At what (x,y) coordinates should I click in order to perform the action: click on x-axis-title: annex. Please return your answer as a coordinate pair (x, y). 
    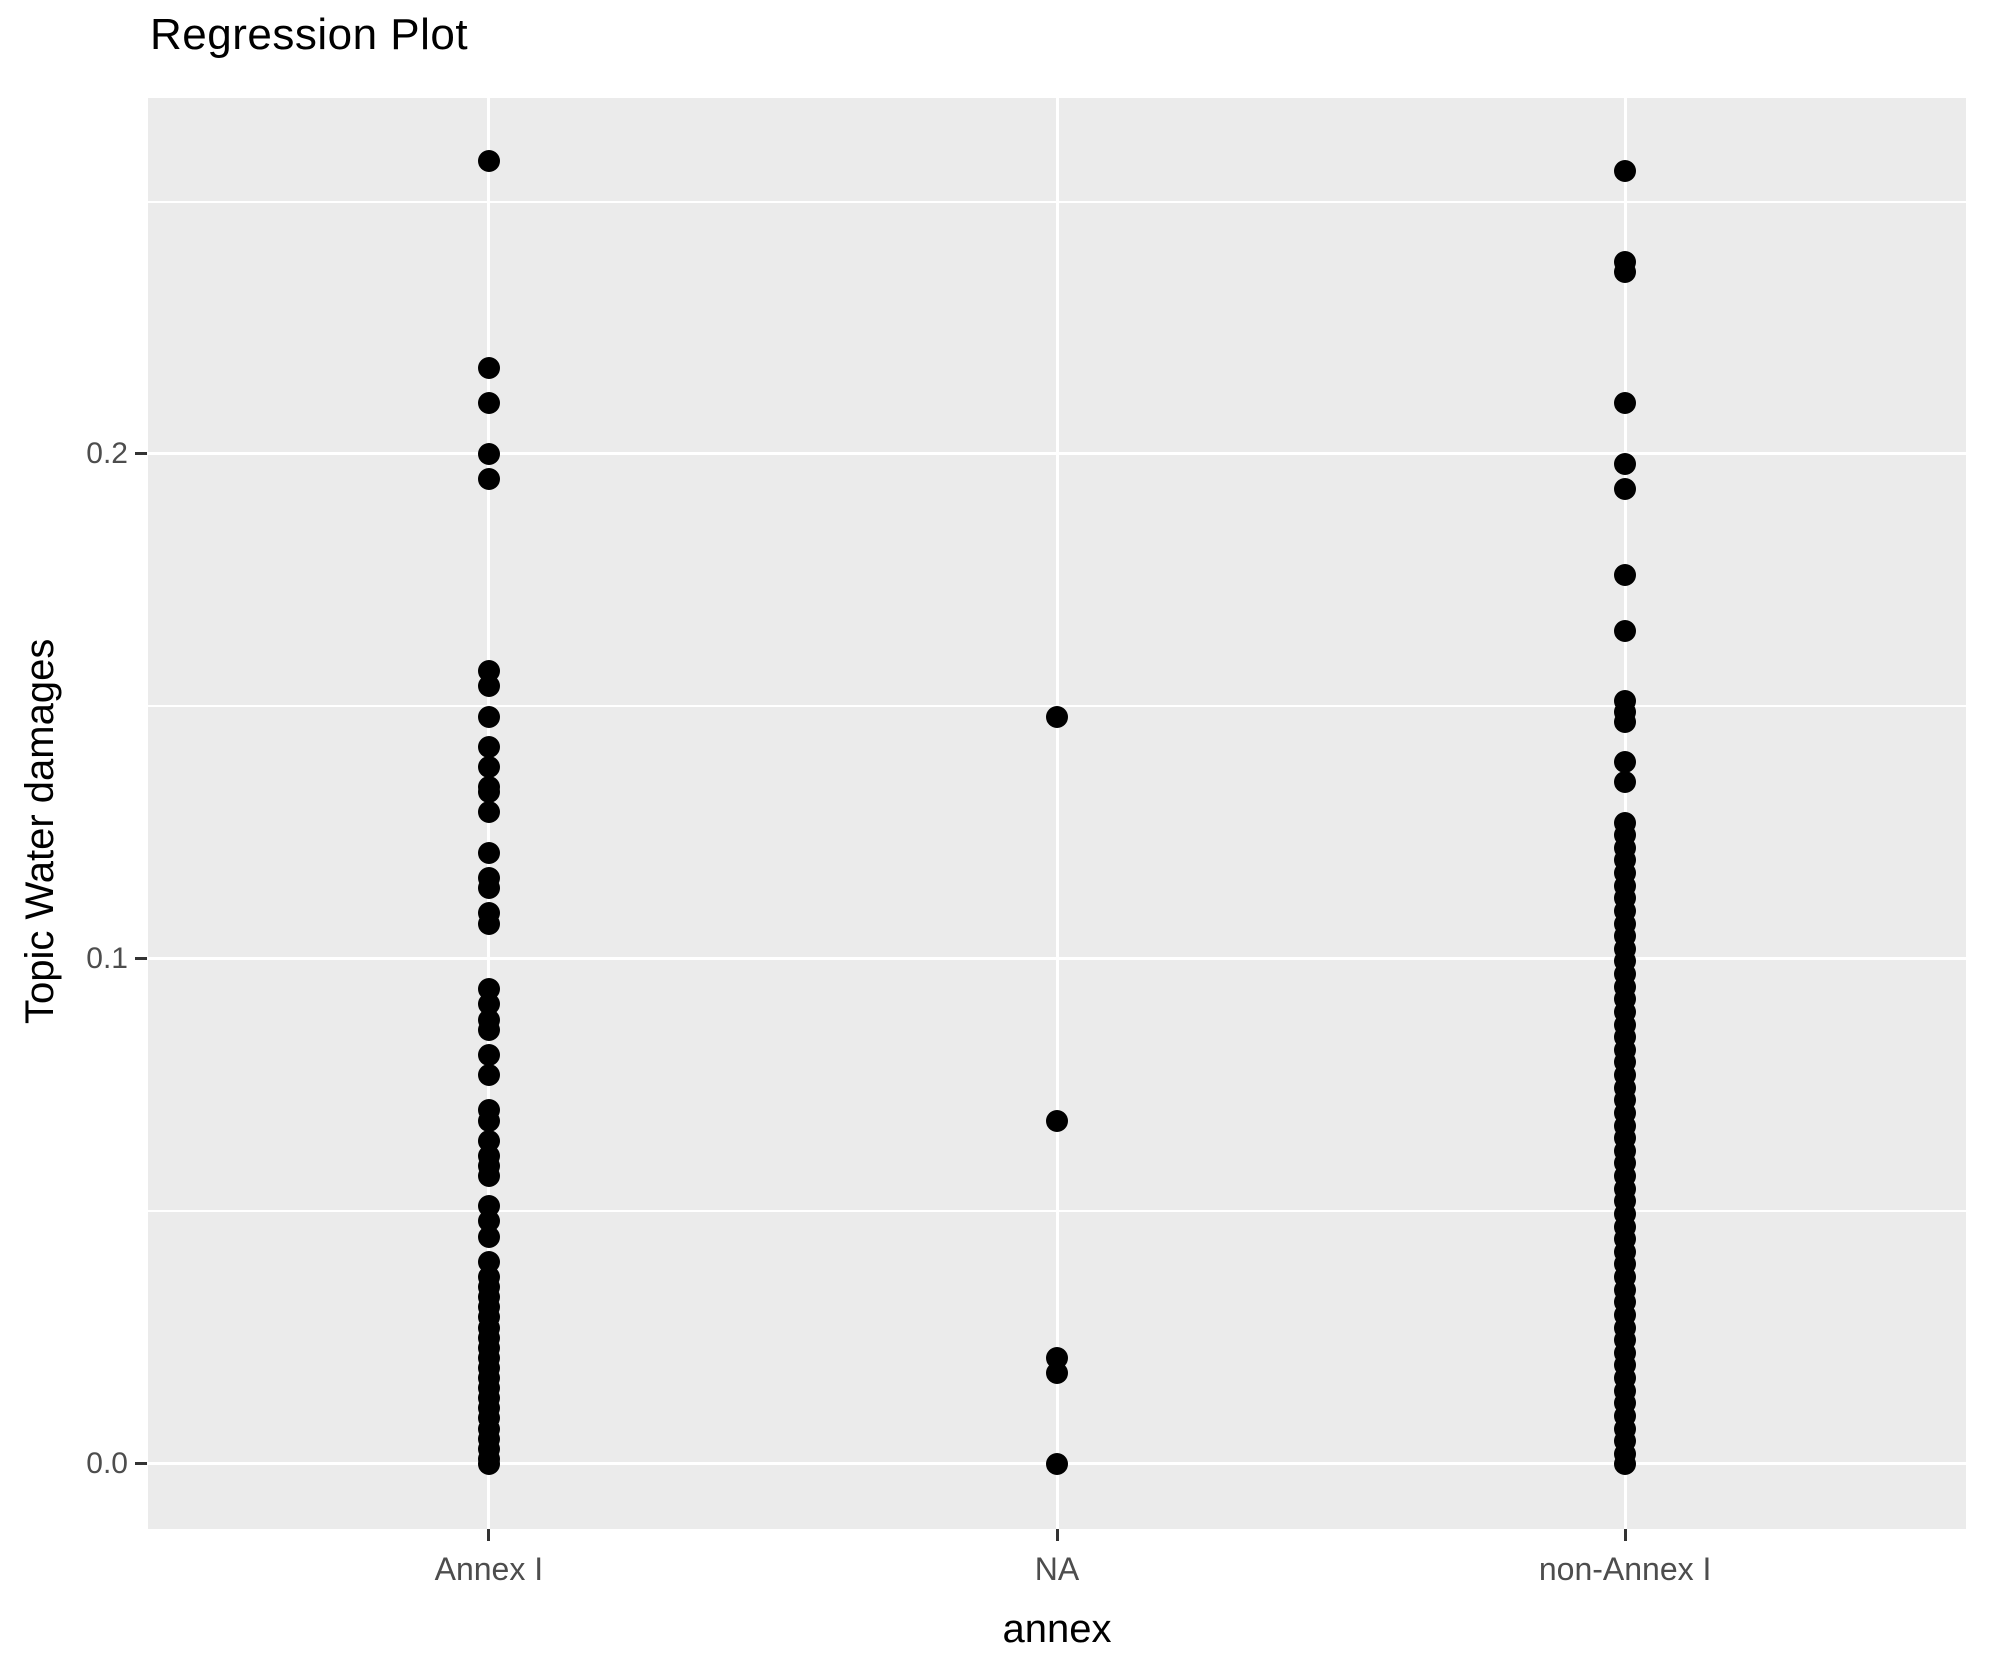
    Looking at the image, I should click on (1057, 1629).